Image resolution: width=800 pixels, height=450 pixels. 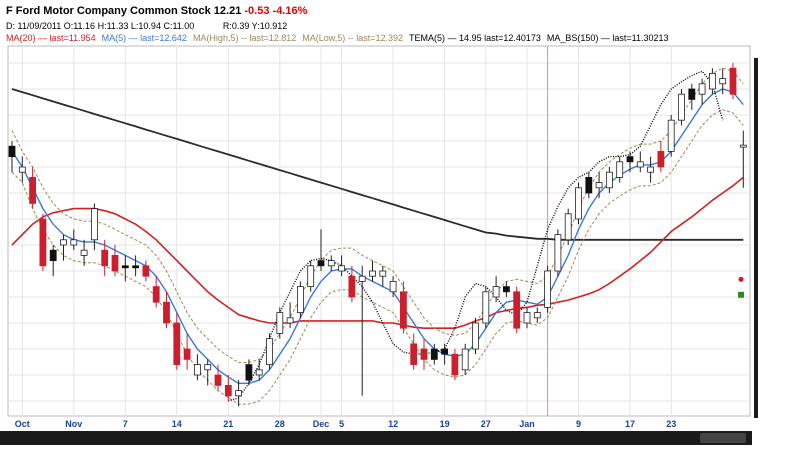 I want to click on x-tick-label: 9, so click(x=578, y=424).